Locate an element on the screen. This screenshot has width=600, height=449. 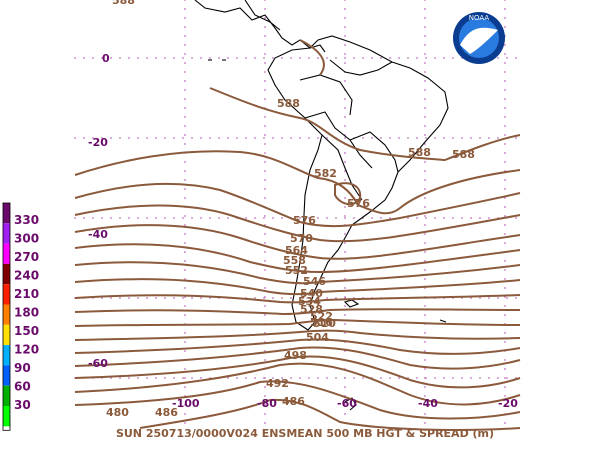
latitude-label: -40 is located at coordinates (98, 234).